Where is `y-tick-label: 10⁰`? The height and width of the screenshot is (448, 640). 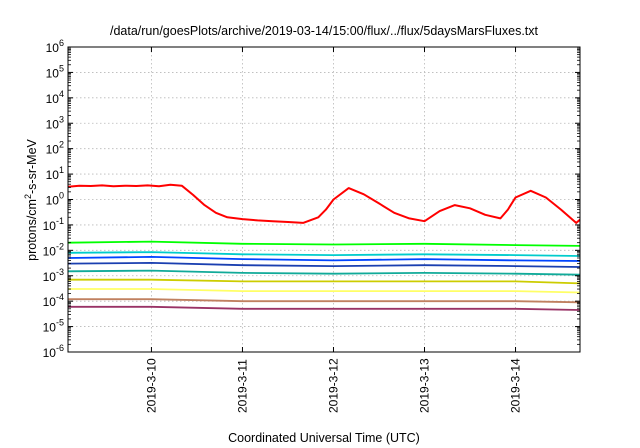
y-tick-label: 10⁰ is located at coordinates (55, 199).